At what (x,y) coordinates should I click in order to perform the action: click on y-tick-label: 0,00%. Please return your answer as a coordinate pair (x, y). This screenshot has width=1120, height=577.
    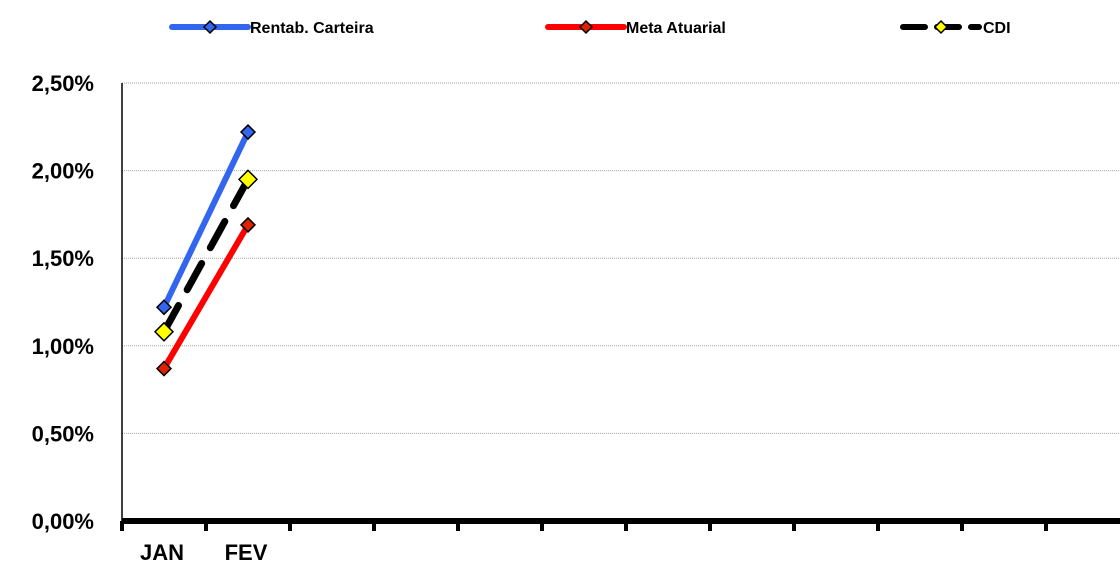
    Looking at the image, I should click on (63, 521).